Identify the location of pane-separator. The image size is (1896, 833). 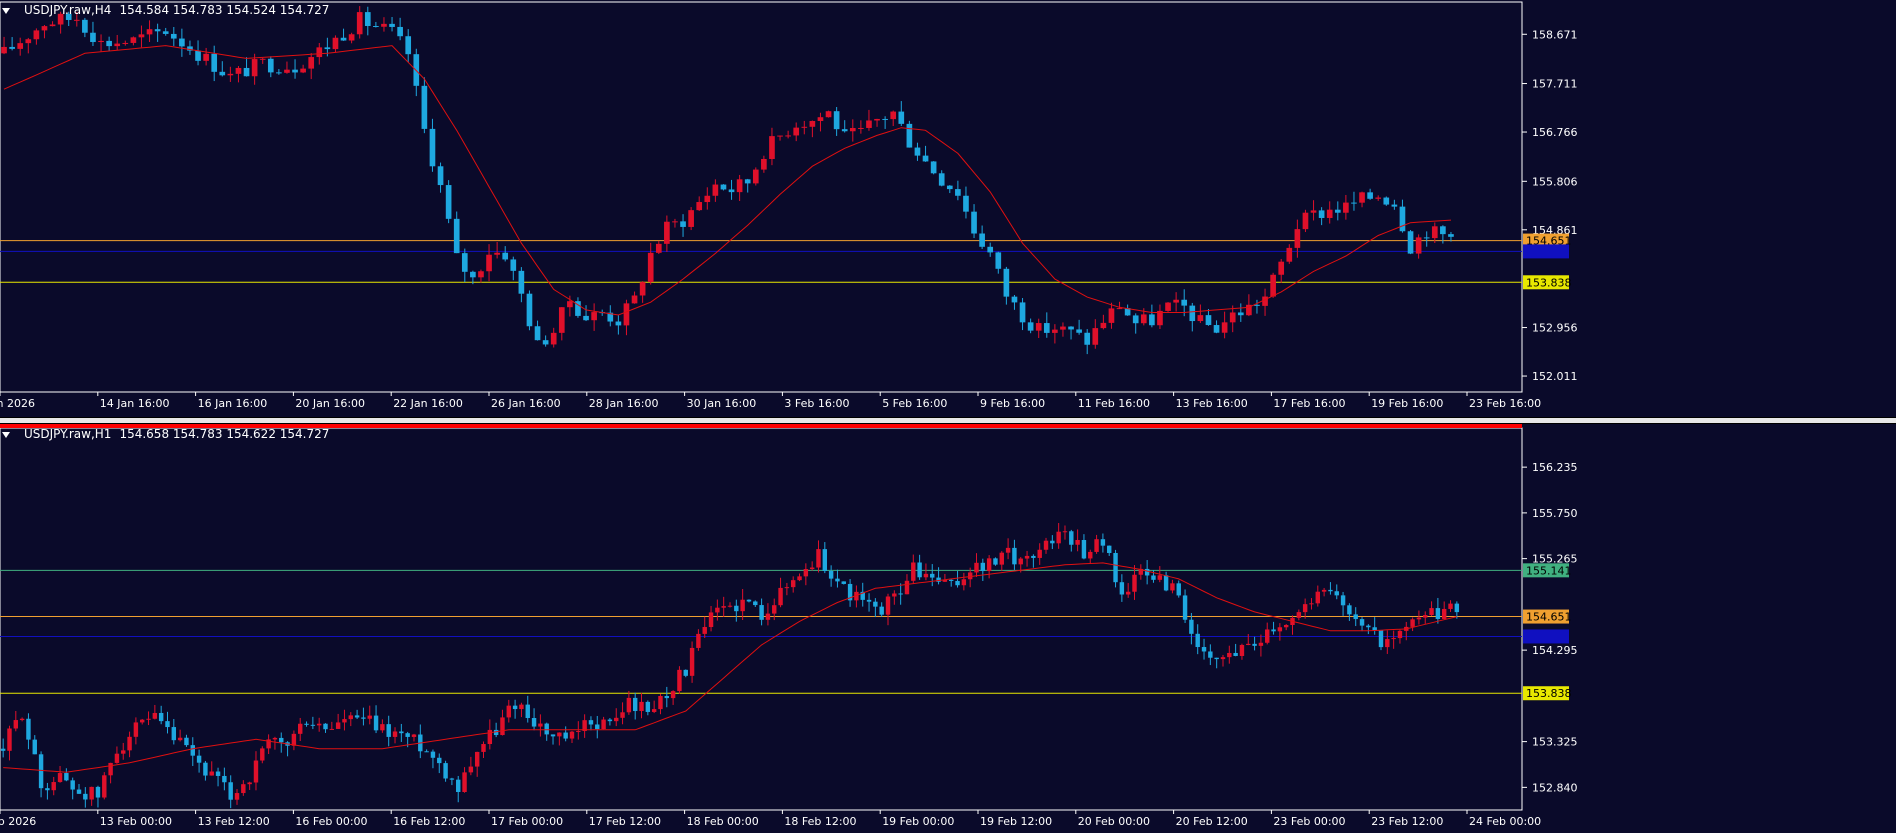
(948, 420).